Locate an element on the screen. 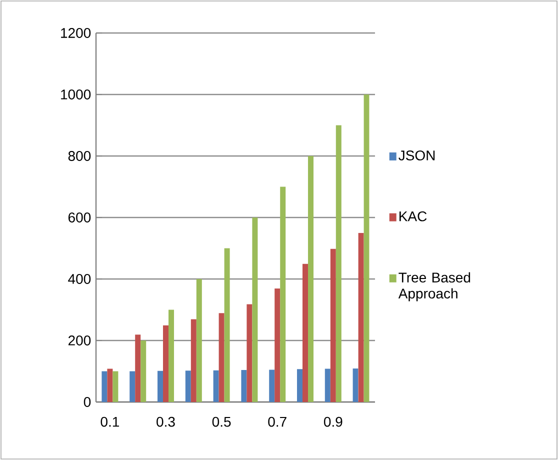 The image size is (558, 460). y-tick-label: 200 is located at coordinates (79, 341).